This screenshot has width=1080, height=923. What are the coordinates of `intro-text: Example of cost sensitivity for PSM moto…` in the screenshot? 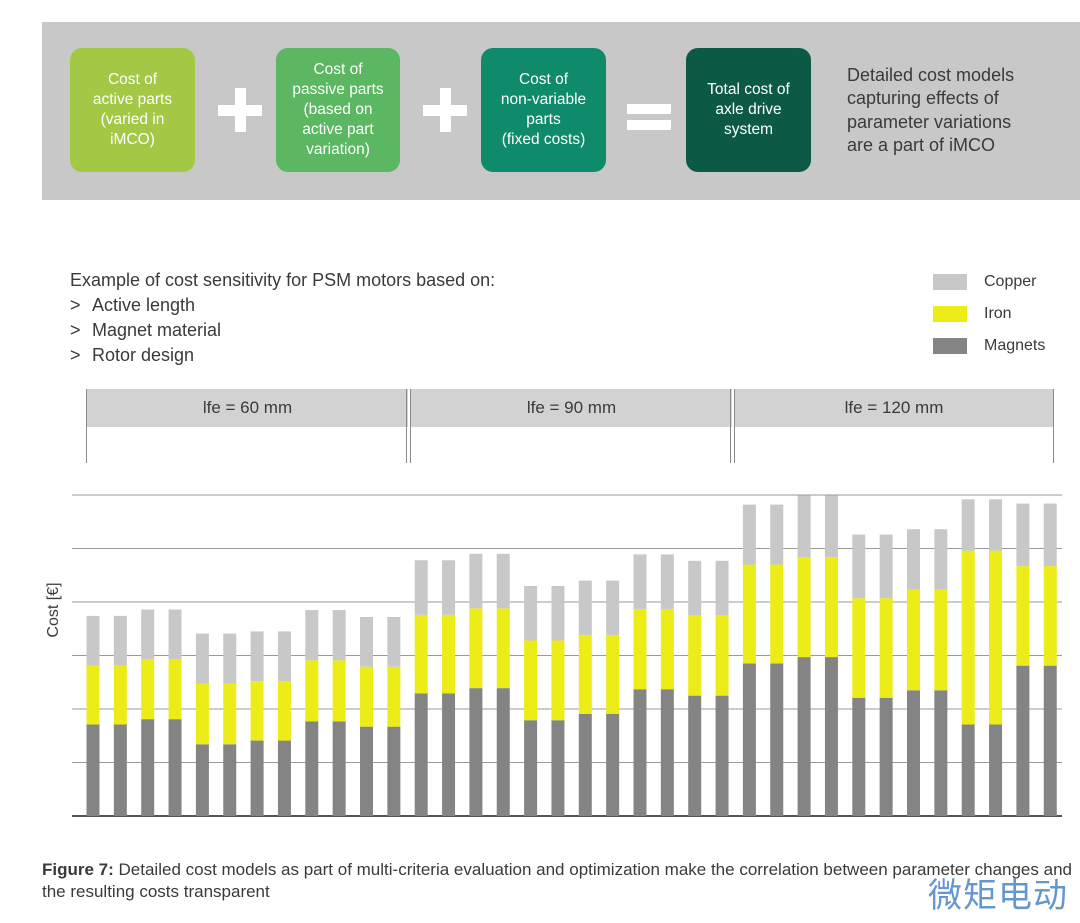 It's located at (282, 318).